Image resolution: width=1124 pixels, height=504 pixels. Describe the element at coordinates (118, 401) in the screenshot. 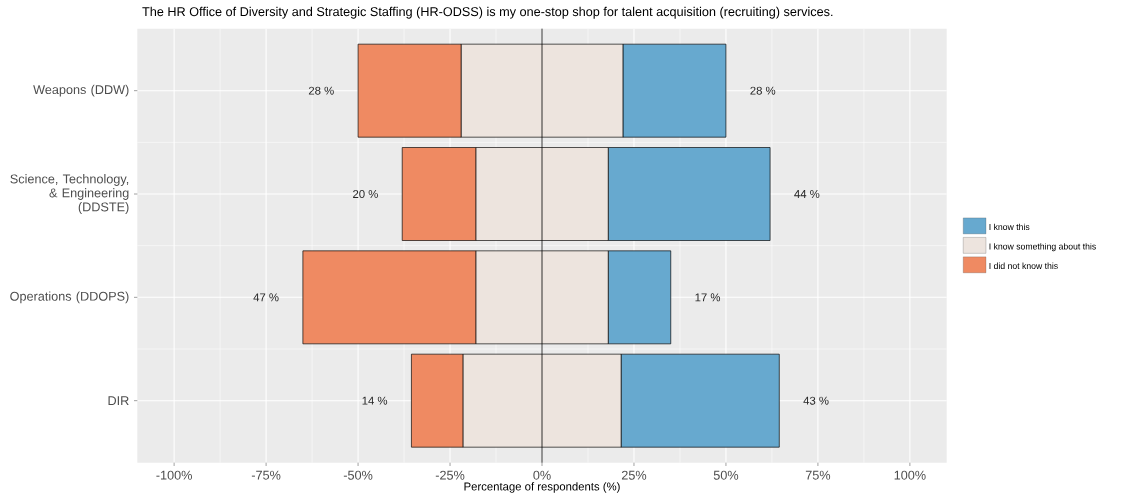

I see `y-tick-label: DIR` at that location.